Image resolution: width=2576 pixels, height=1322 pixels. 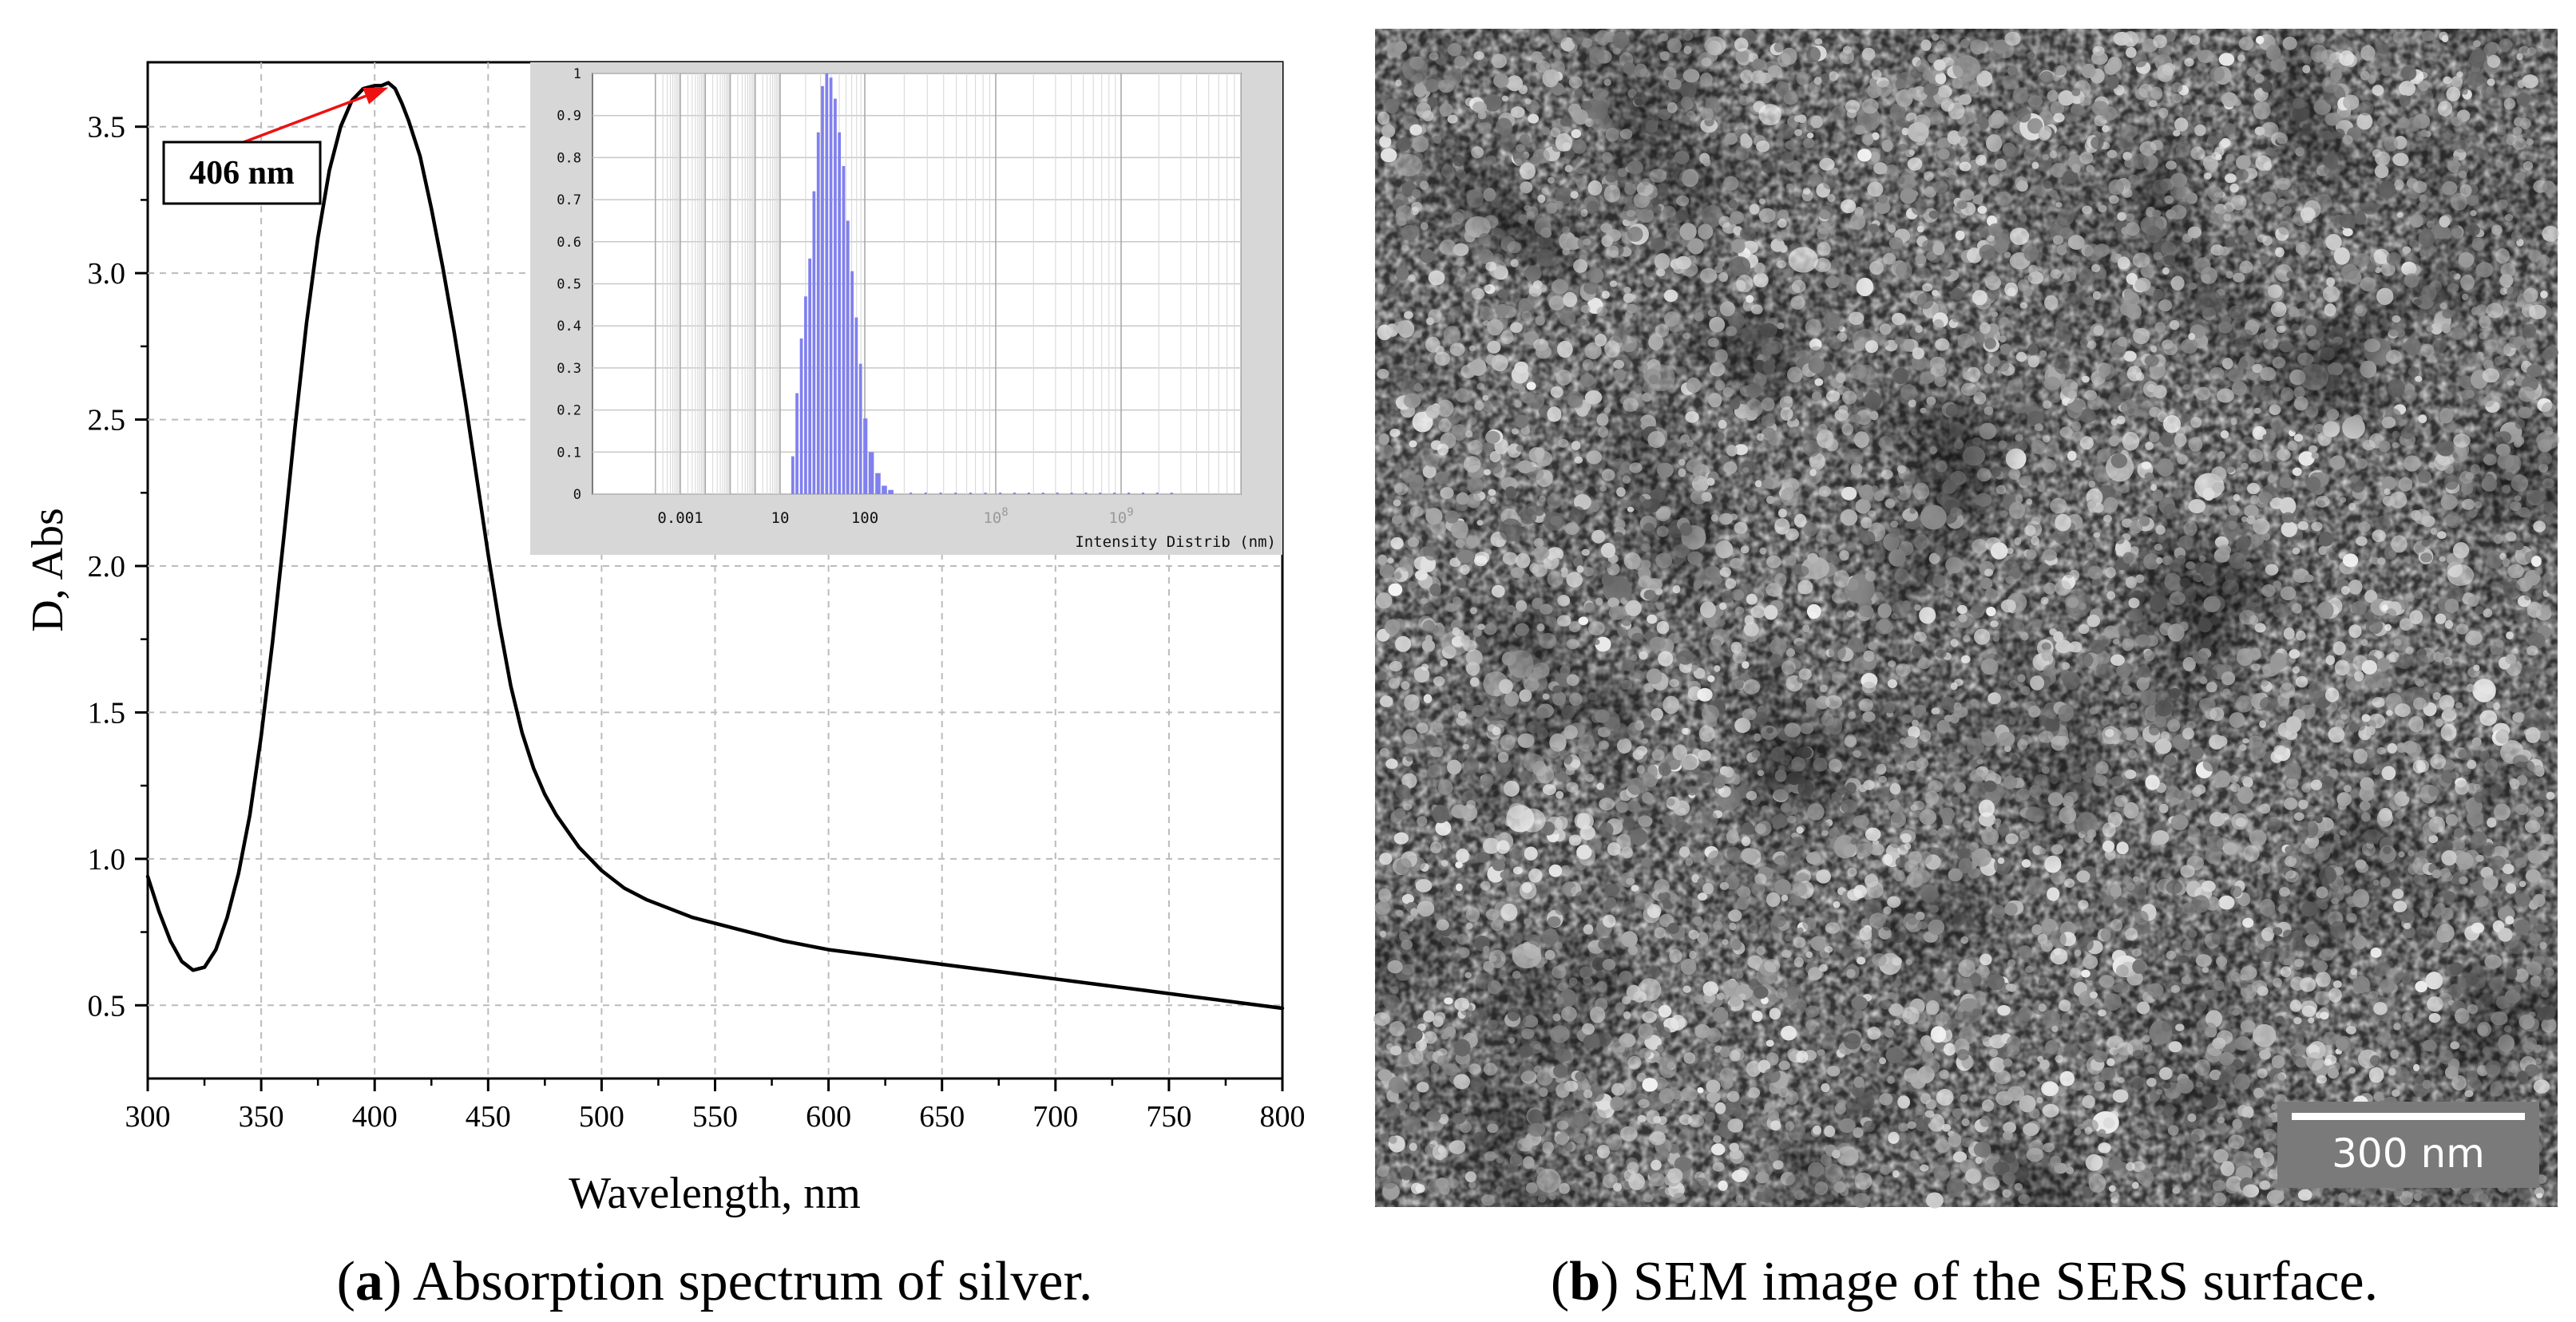 What do you see at coordinates (747, 1281) in the screenshot?
I see `caption-a-text: Absorption spectrum of silver.` at bounding box center [747, 1281].